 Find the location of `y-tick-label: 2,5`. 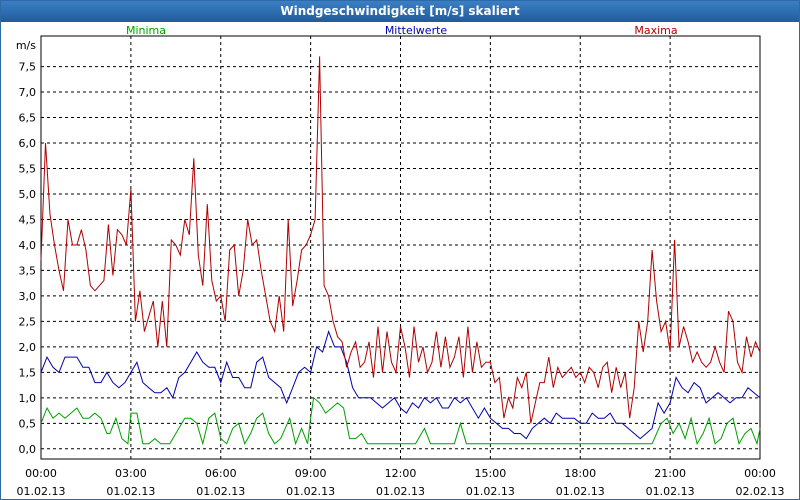

y-tick-label: 2,5 is located at coordinates (28, 321).